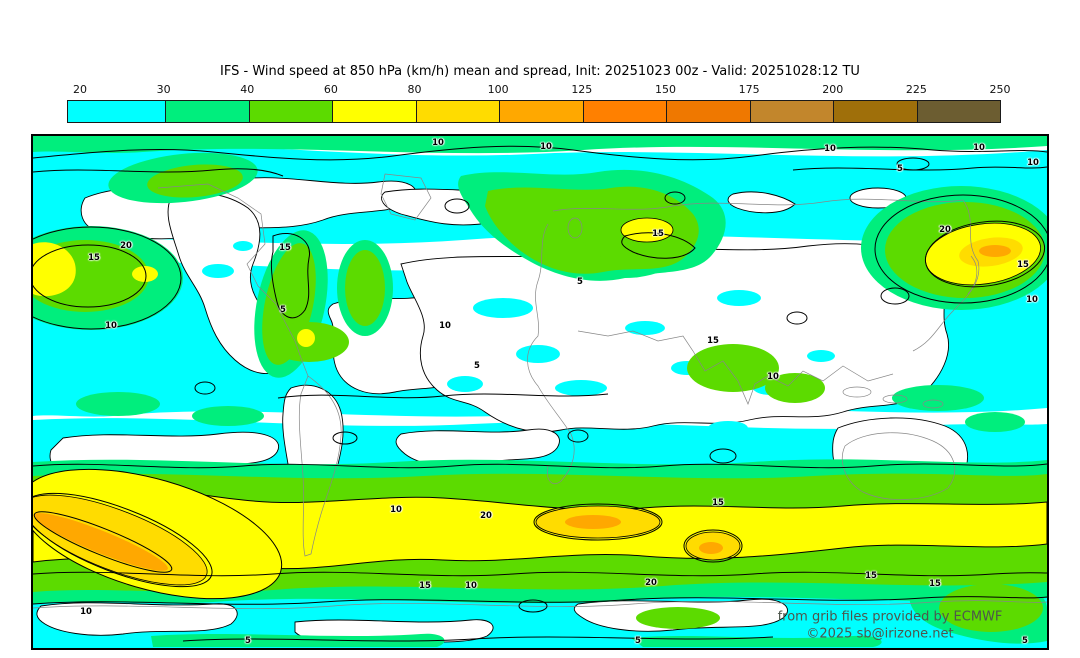 This screenshot has height=658, width=1080. What do you see at coordinates (890, 617) in the screenshot?
I see `watermark-ecmwf: from grib files provided by ECMWF` at bounding box center [890, 617].